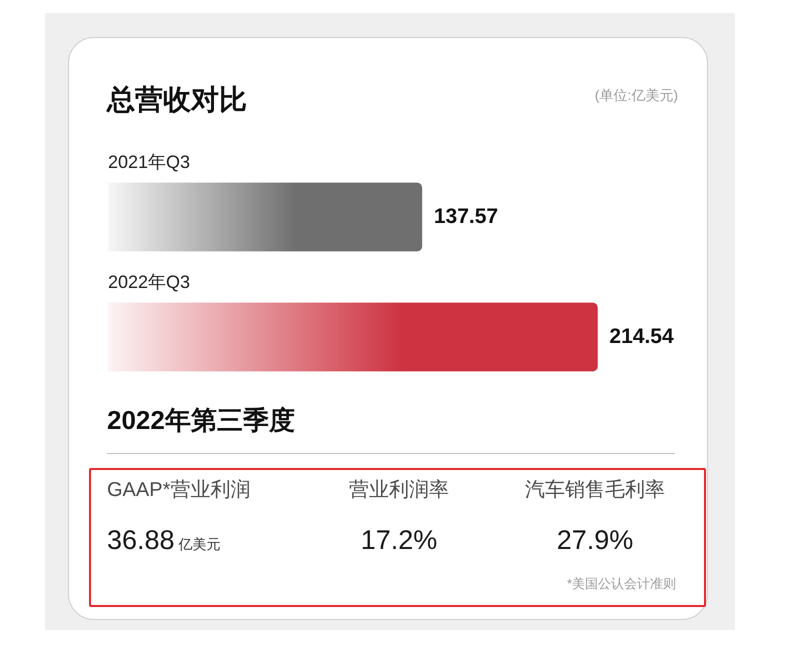  Describe the element at coordinates (595, 490) in the screenshot. I see `category-label: 汽车销售毛利率` at that location.